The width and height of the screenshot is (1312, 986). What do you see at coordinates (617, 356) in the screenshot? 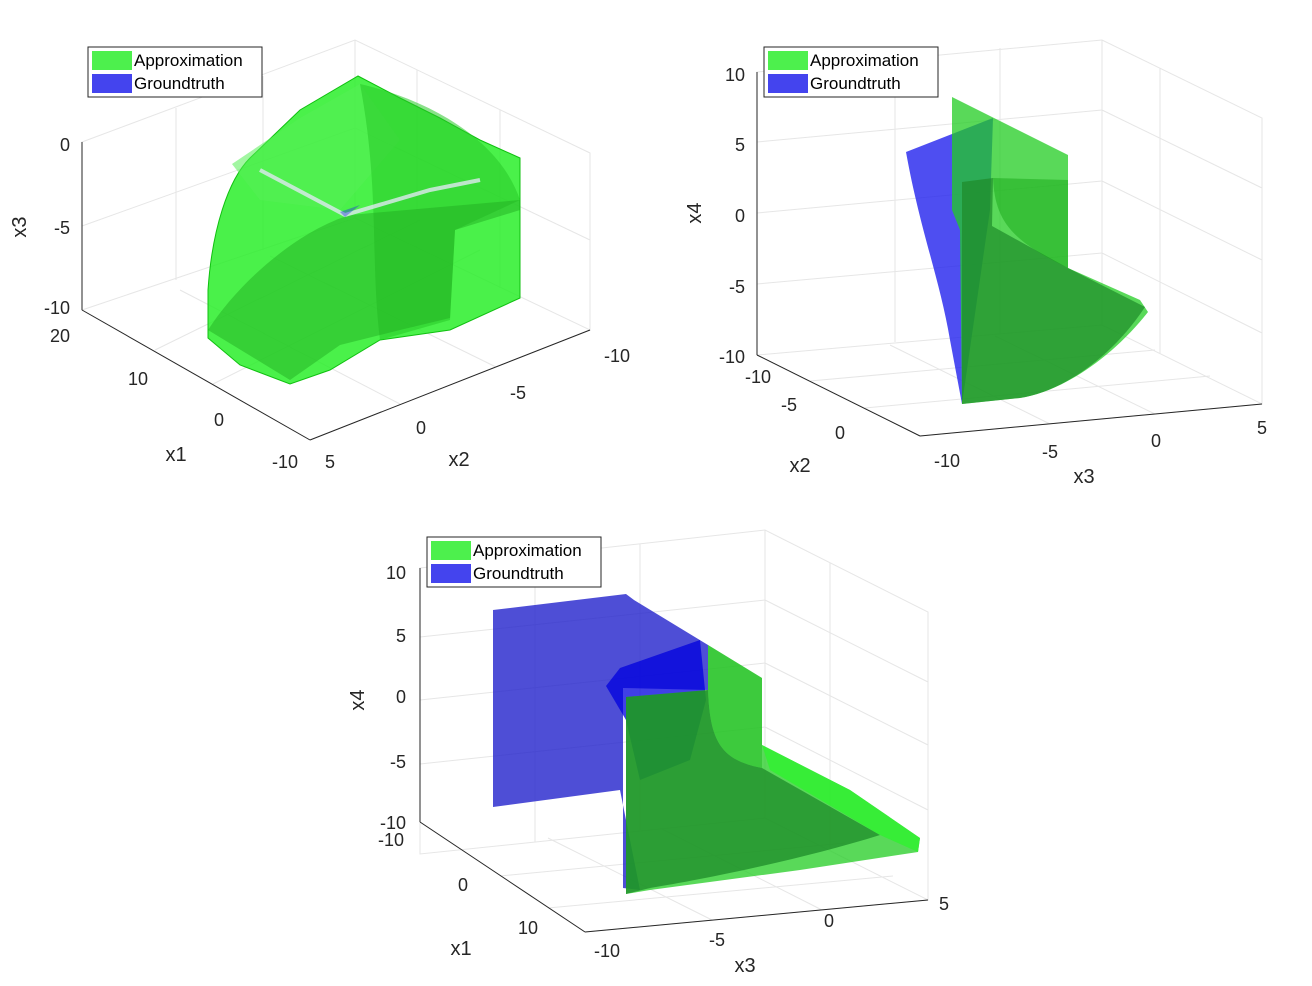
I see `tick-label-x2-3: -10` at bounding box center [617, 356].